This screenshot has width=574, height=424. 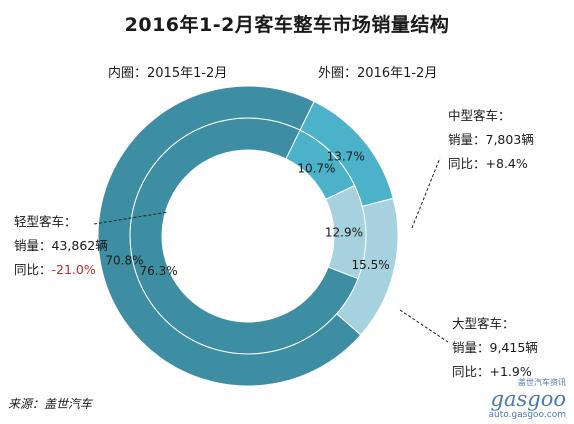 I want to click on annotation-light-yoy: 同比：-21.0%, so click(x=61, y=270).